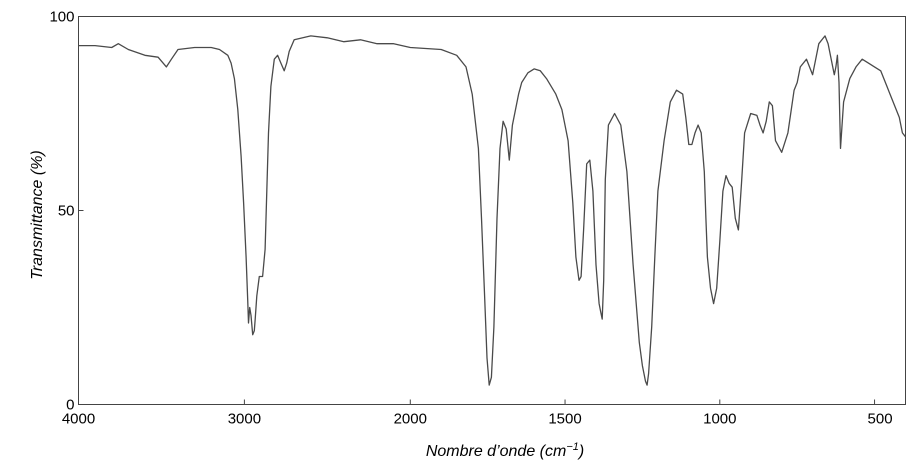 The width and height of the screenshot is (917, 461). I want to click on x-axis-ticks: 4000 3000 2000 1500 1000 500, so click(477, 413).